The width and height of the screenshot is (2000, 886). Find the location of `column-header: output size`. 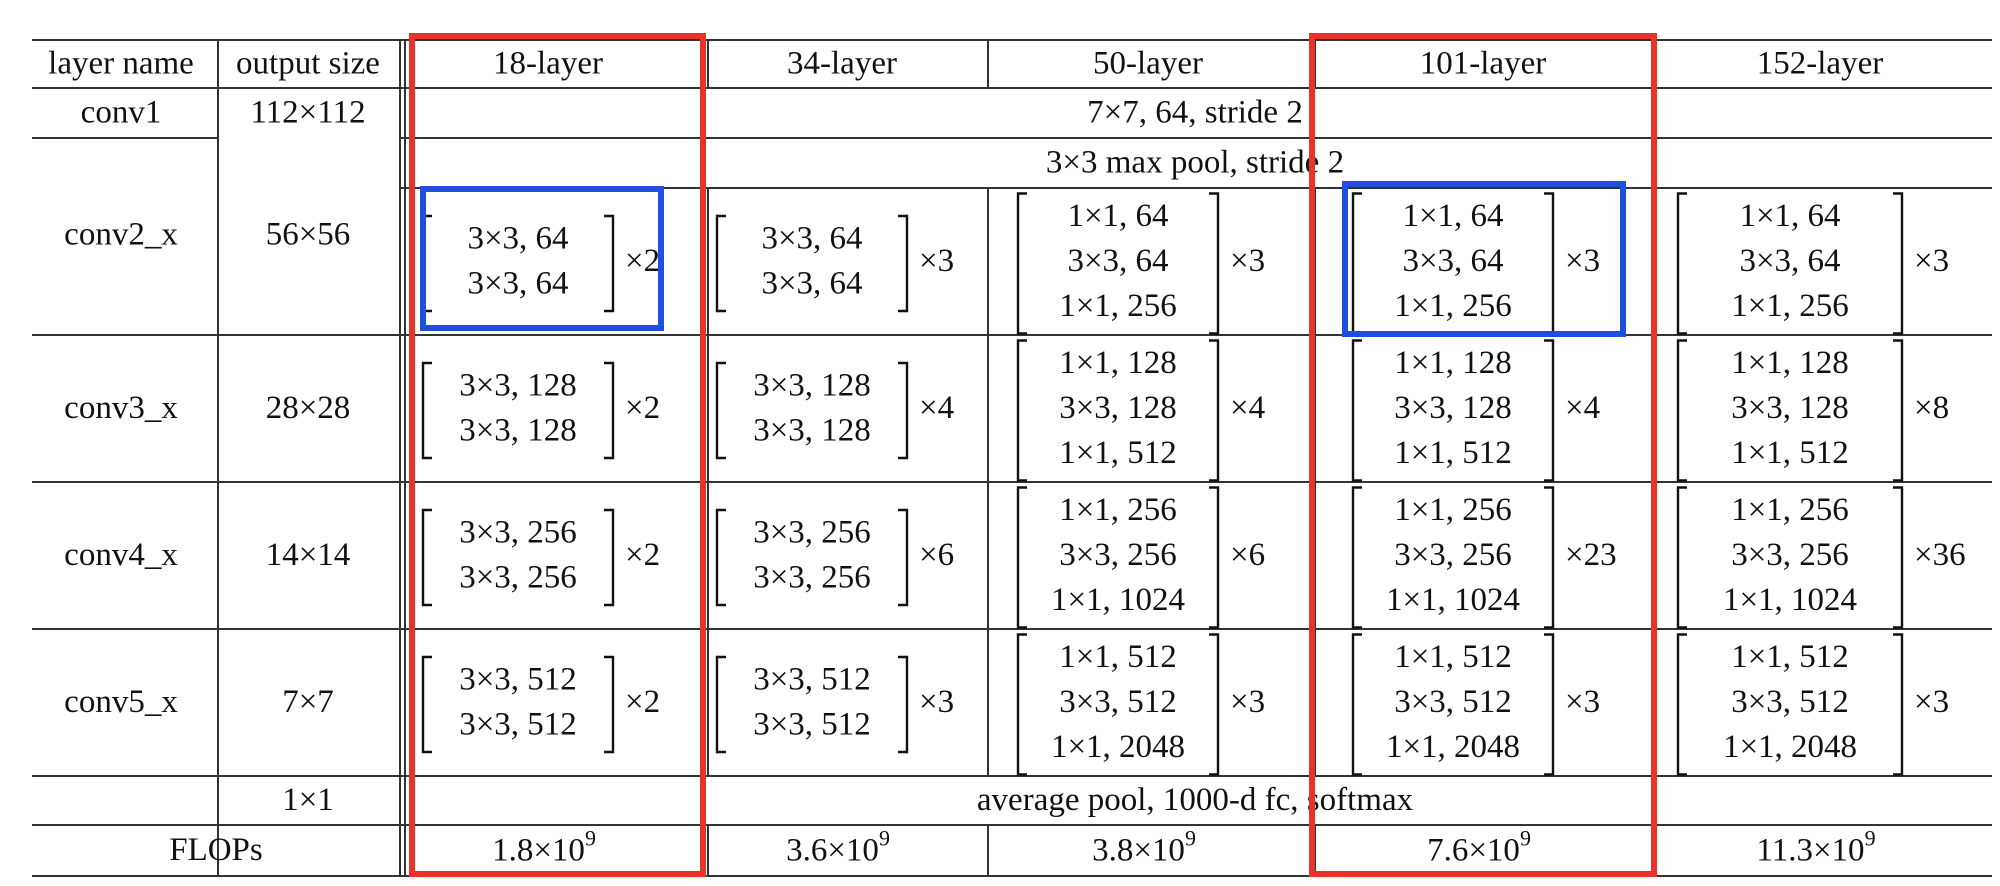

column-header: output size is located at coordinates (308, 64).